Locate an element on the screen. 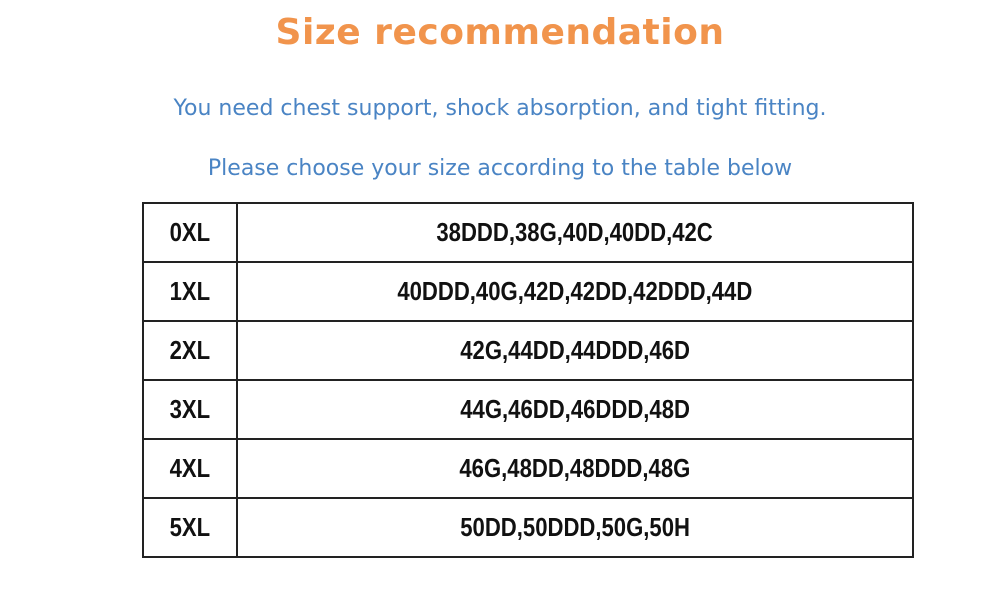  bra-sizes-label: 40DDD,40G,42D,42DD,42DDD,44D is located at coordinates (575, 291).